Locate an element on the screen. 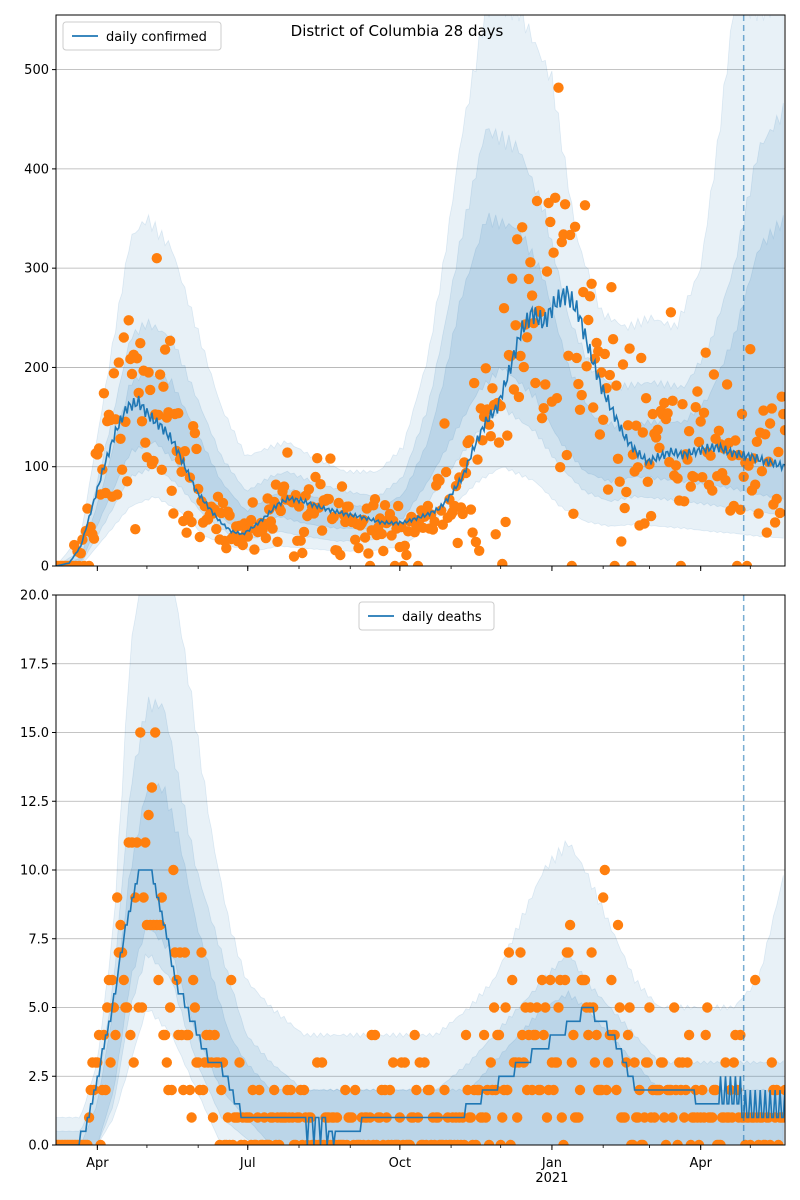 This screenshot has height=1200, width=800. y-tick-label: 10.0 is located at coordinates (34, 871).